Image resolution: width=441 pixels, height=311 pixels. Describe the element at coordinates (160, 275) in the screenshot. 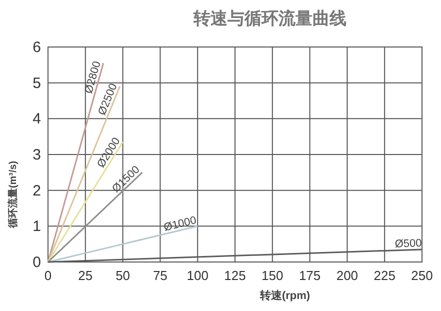

I see `x-tick-label: 75` at that location.